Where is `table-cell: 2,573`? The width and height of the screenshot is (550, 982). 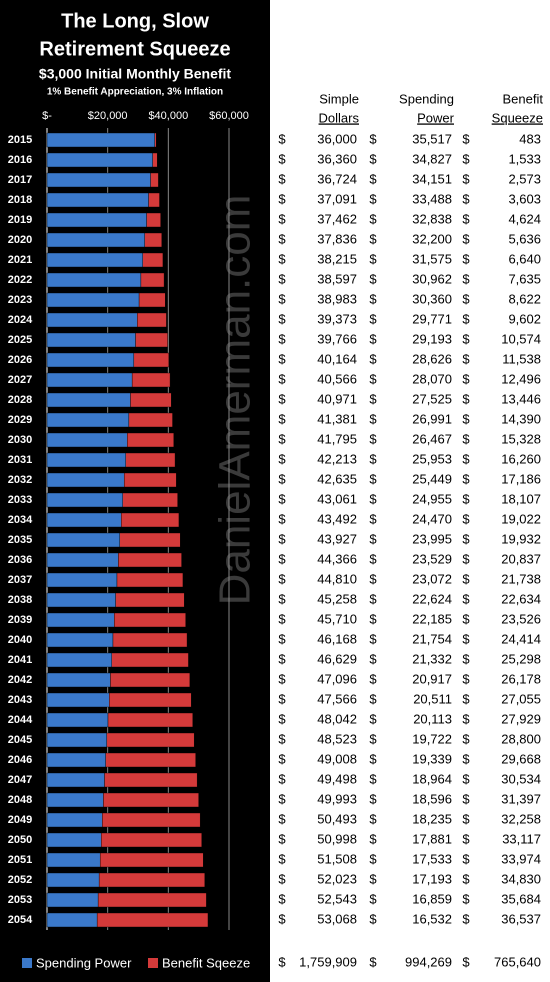 table-cell: 2,573 is located at coordinates (524, 178).